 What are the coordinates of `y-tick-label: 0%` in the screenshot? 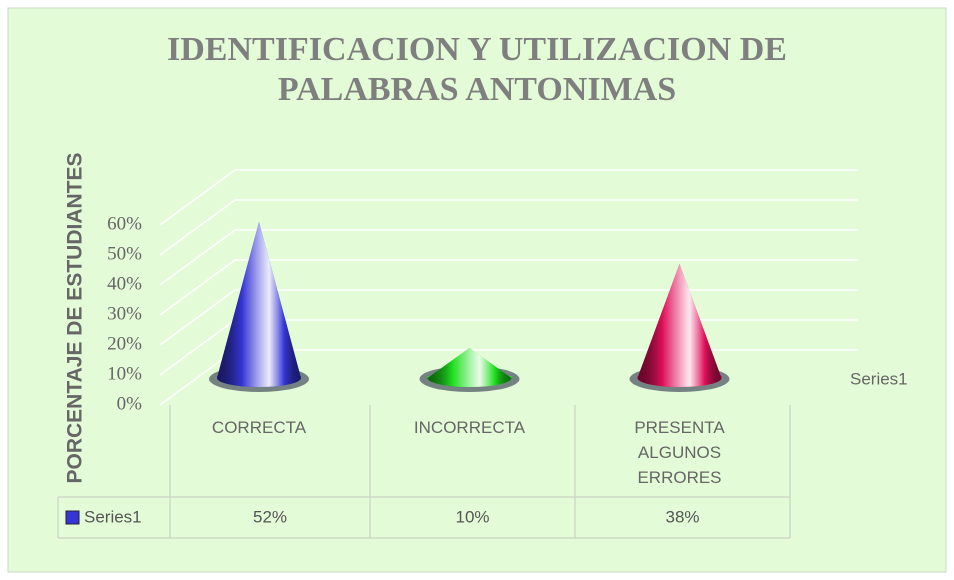 It's located at (130, 403).